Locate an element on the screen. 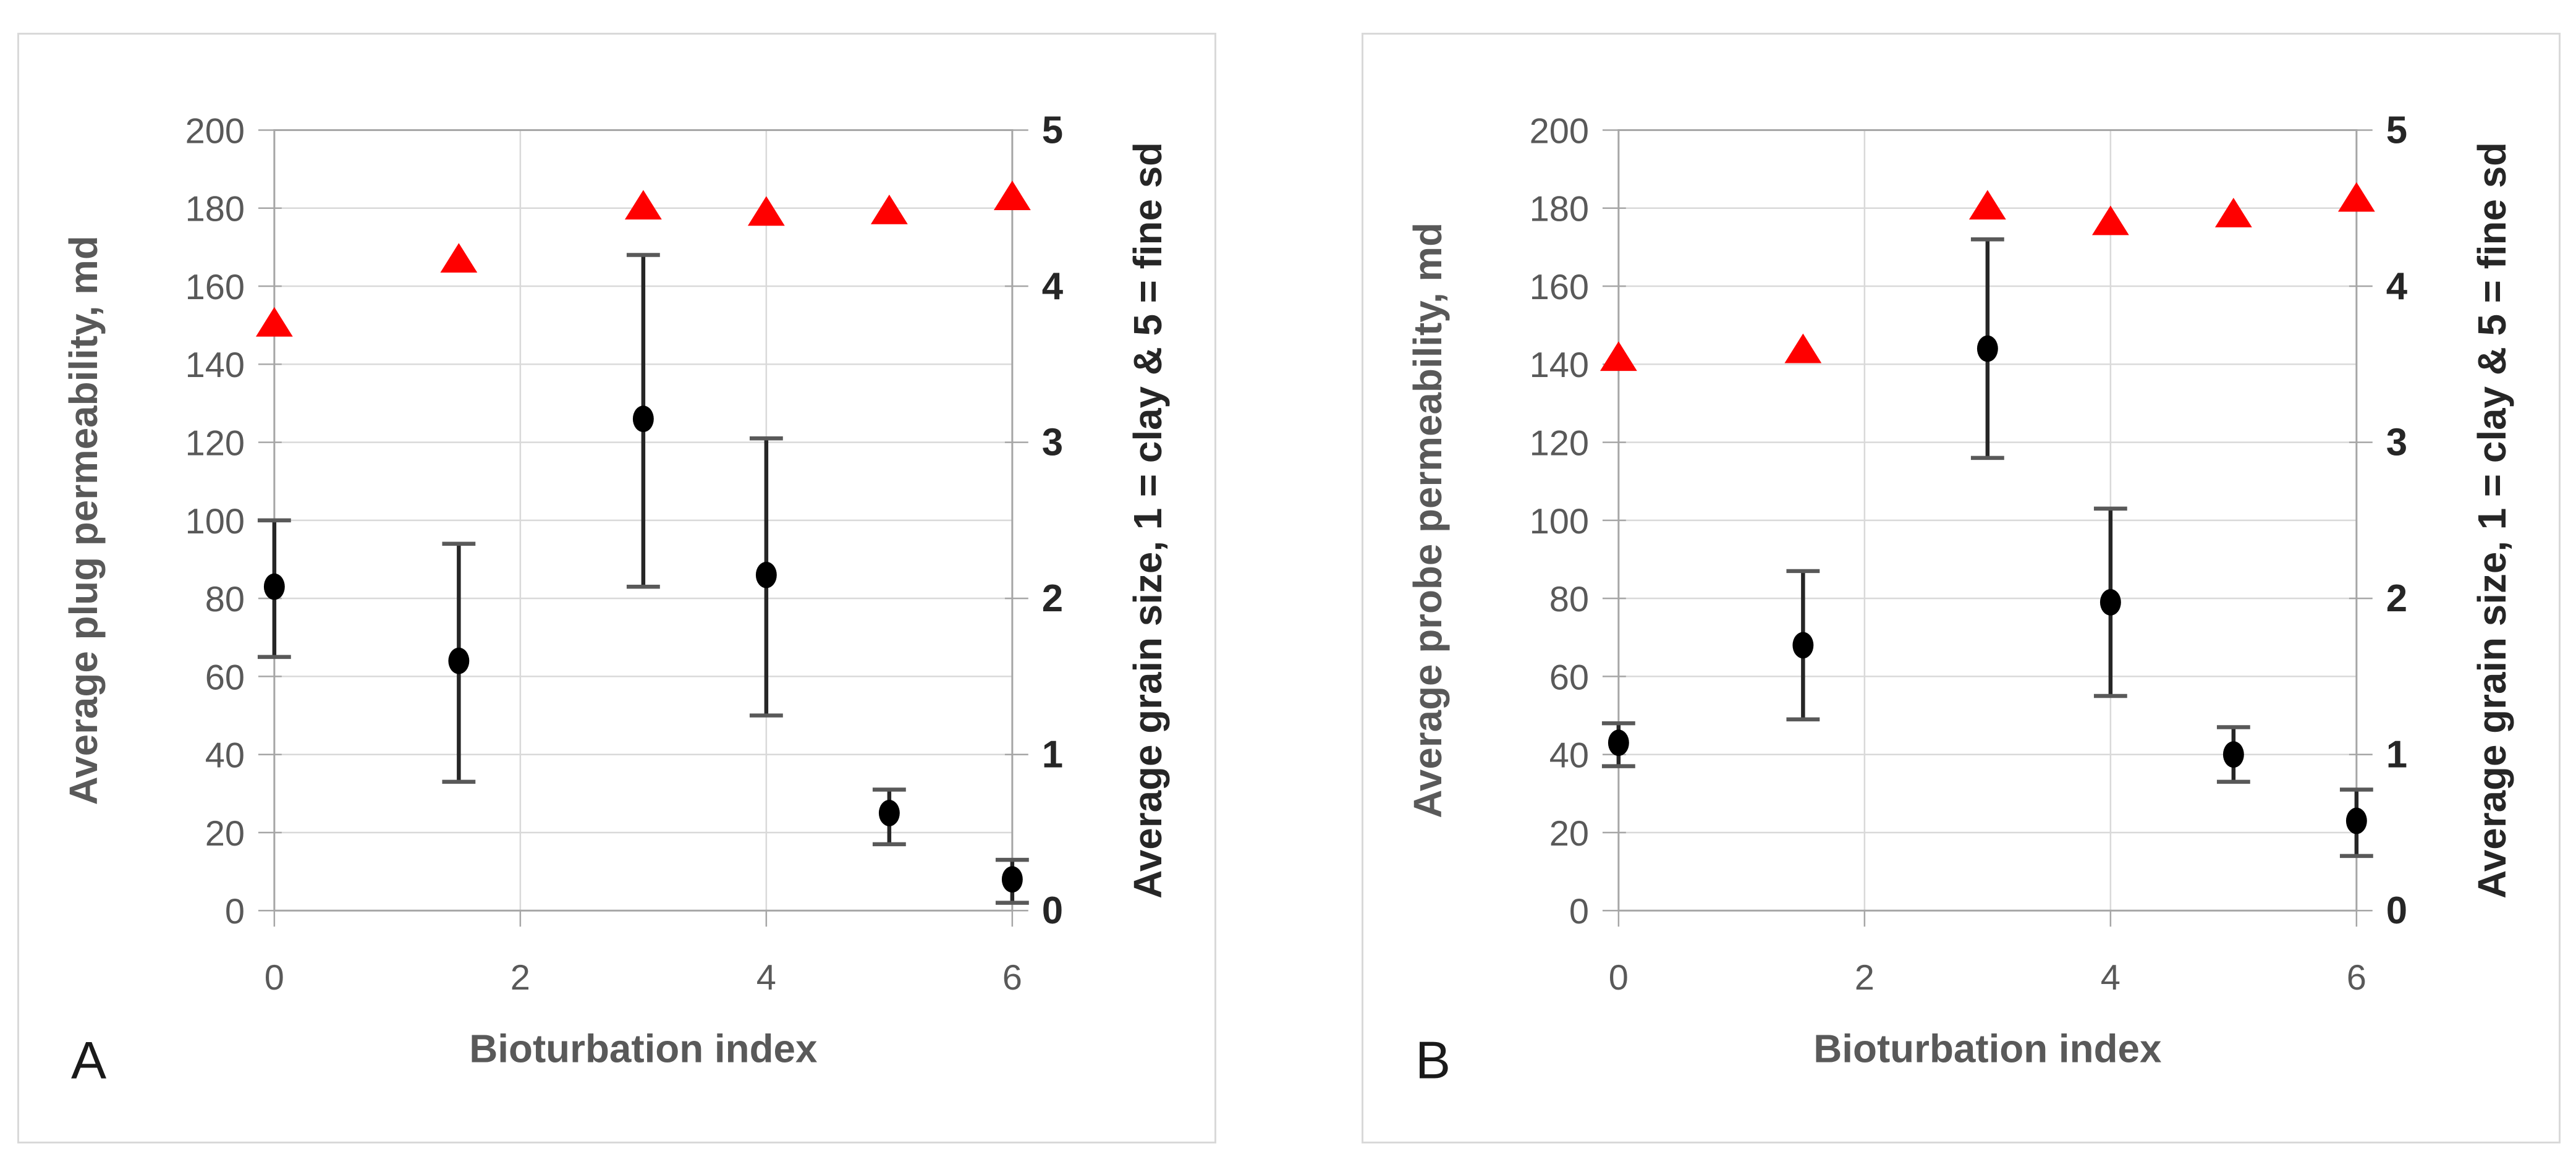  left-axis-title: Average plug permeability, md is located at coordinates (83, 520).